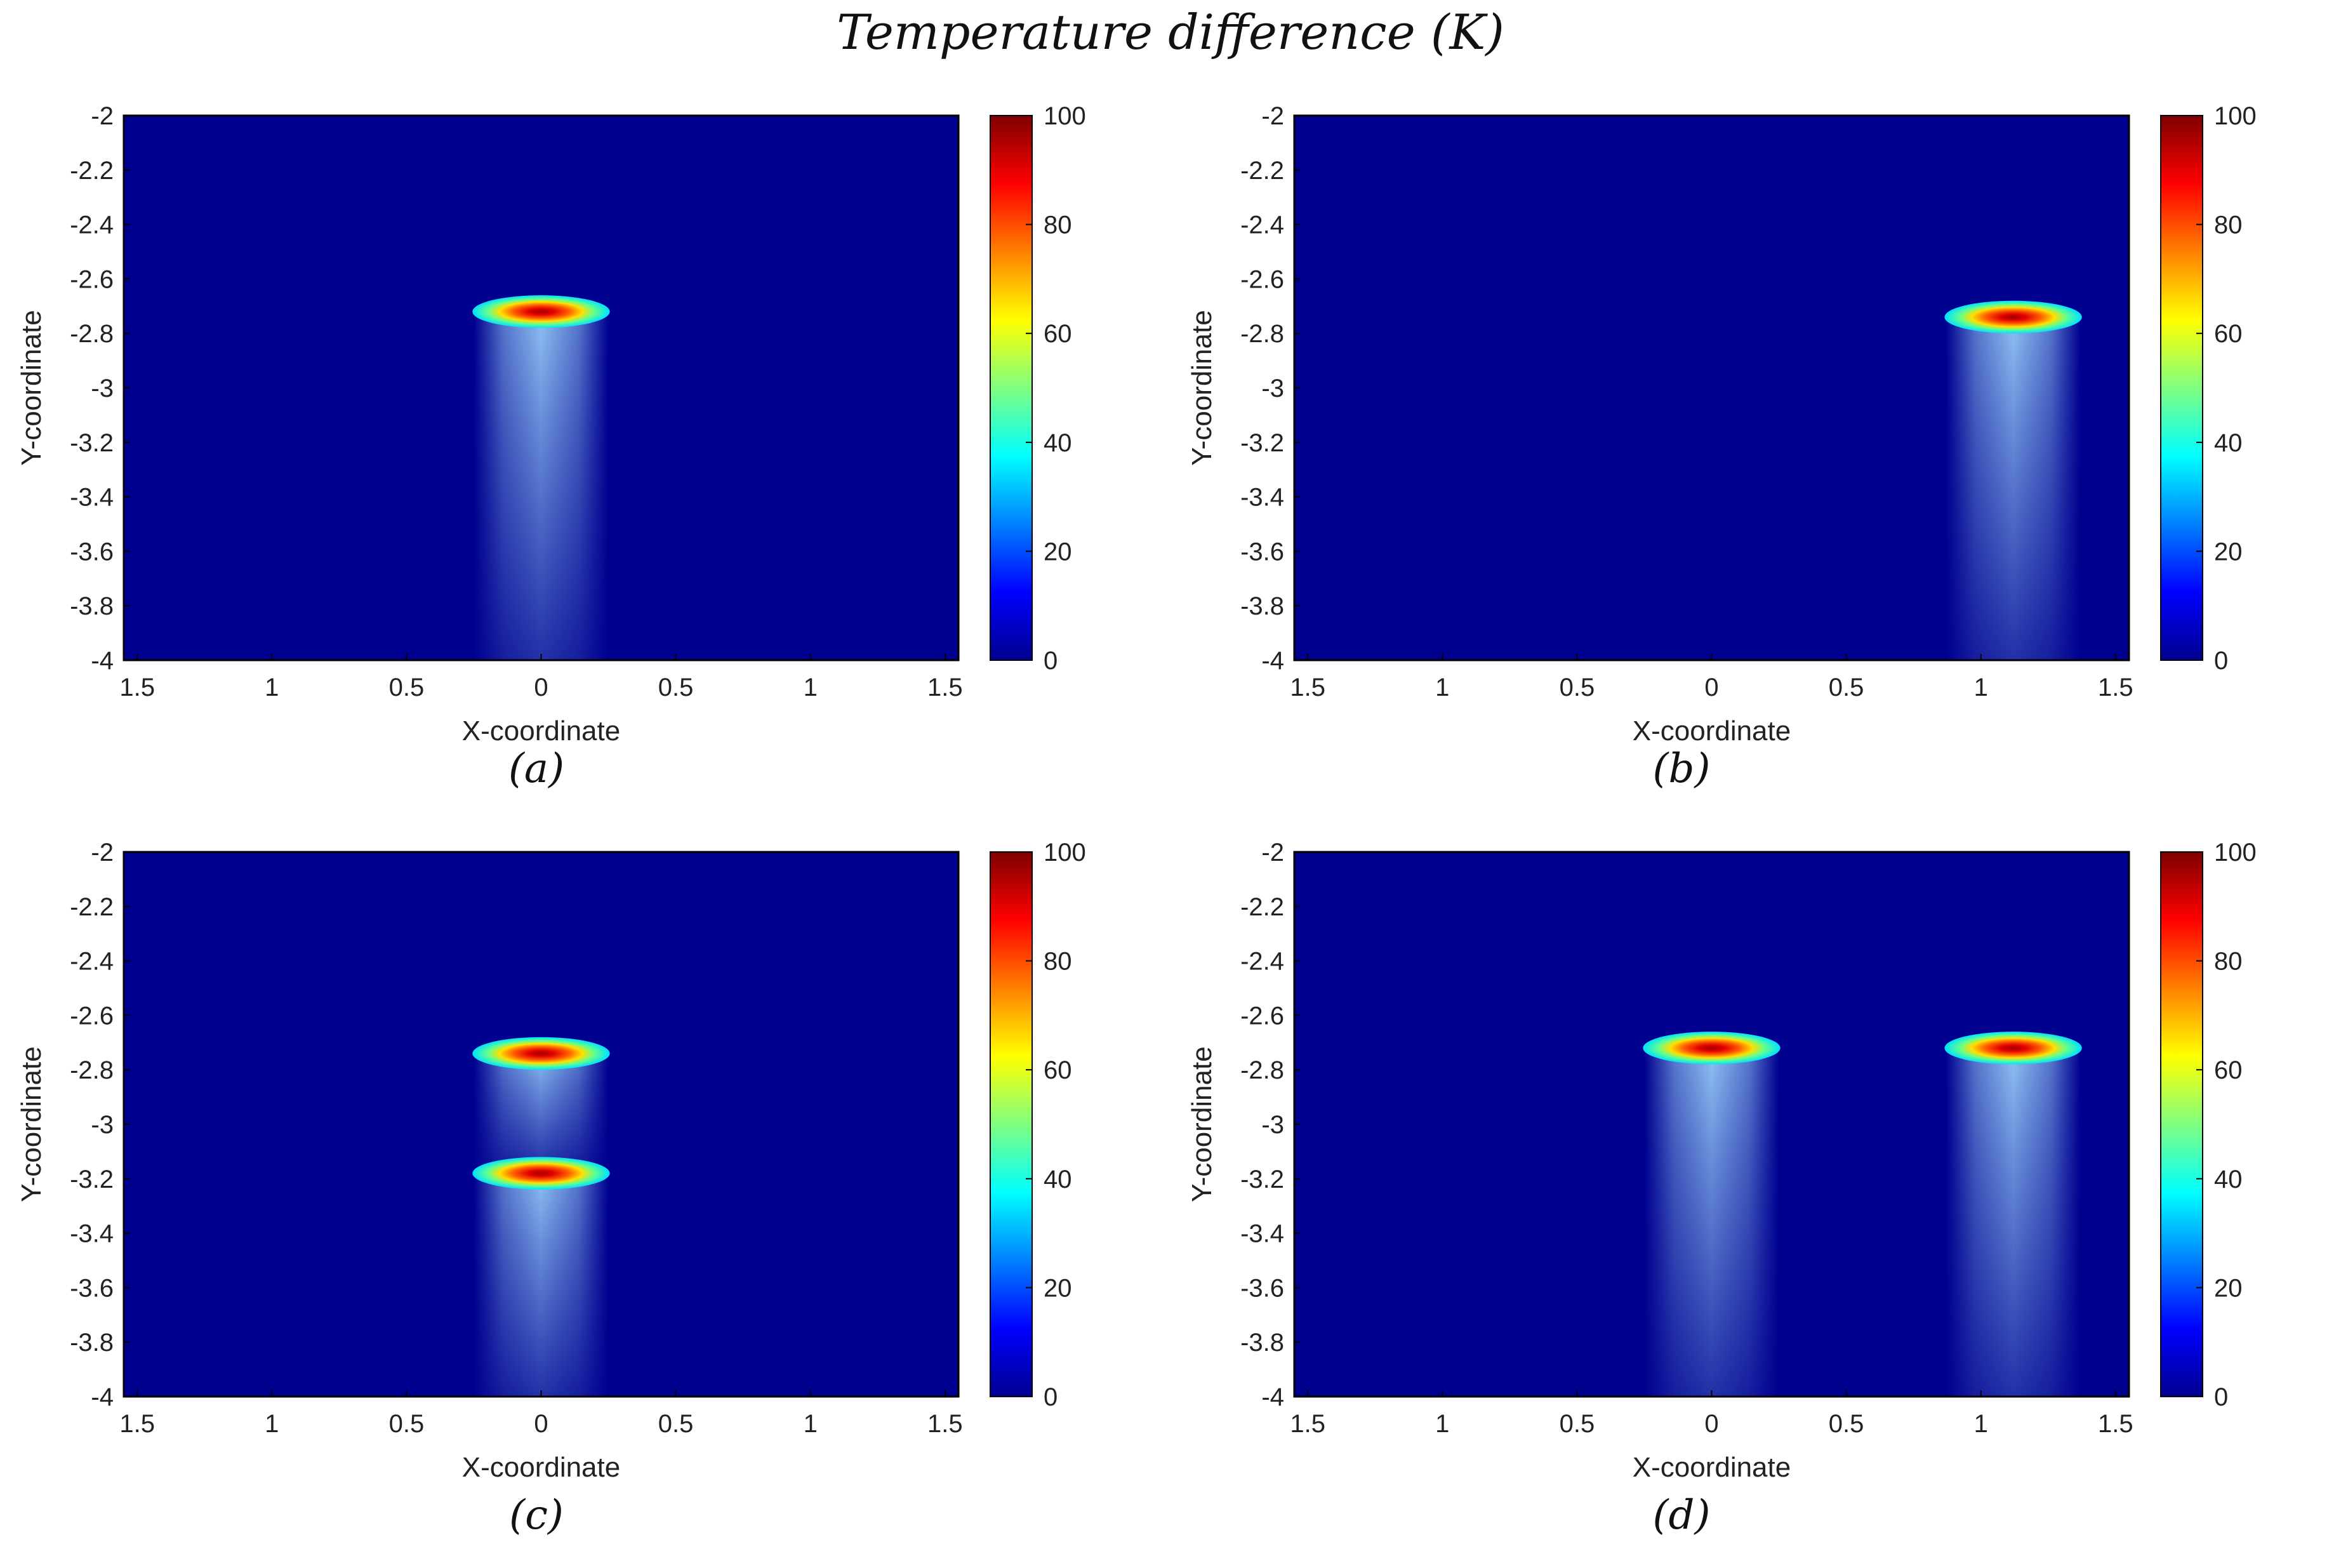 This screenshot has width=2341, height=1568. I want to click on panel-label-c: (c), so click(536, 1516).